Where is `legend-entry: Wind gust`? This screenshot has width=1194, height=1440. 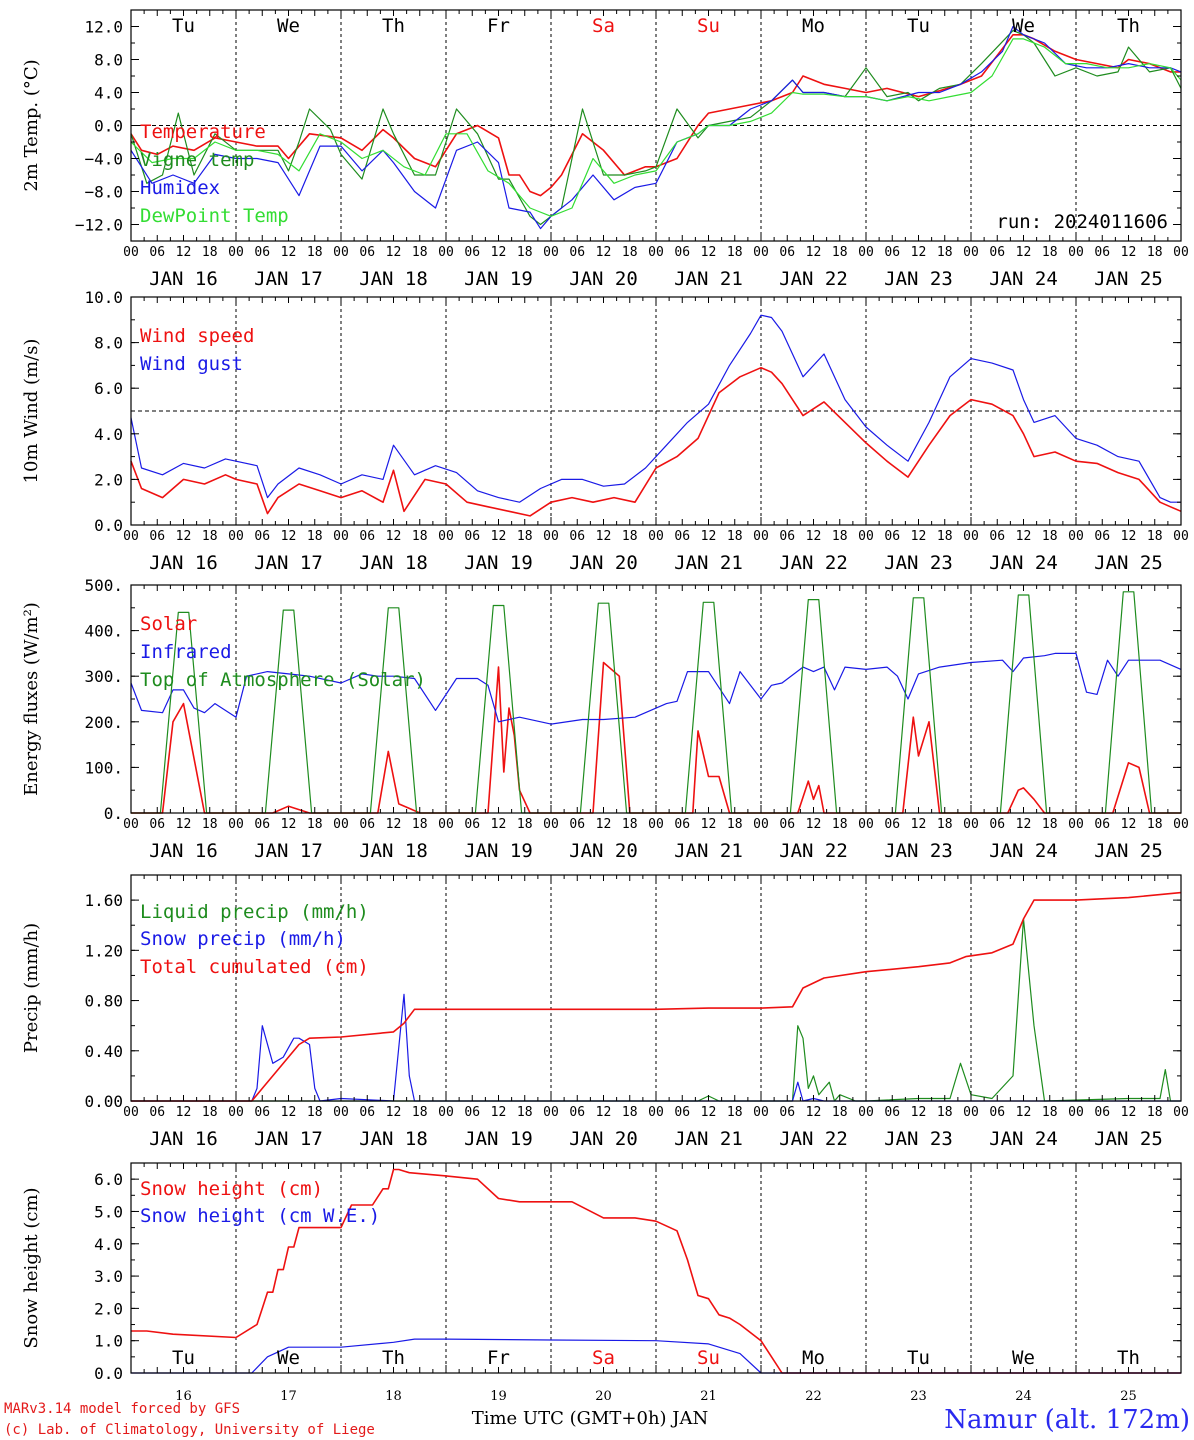
legend-entry: Wind gust is located at coordinates (191, 364).